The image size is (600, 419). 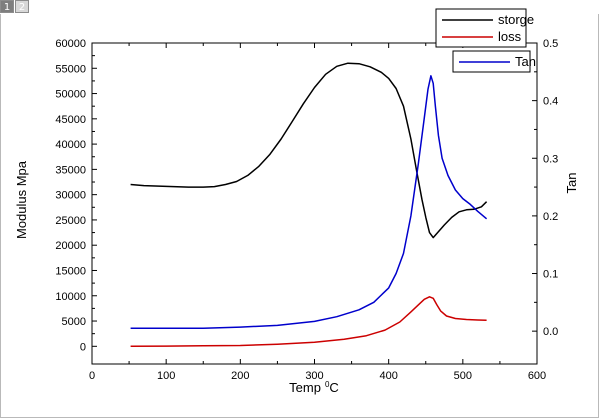 What do you see at coordinates (70, 196) in the screenshot?
I see `y-left-tick-label: 30000` at bounding box center [70, 196].